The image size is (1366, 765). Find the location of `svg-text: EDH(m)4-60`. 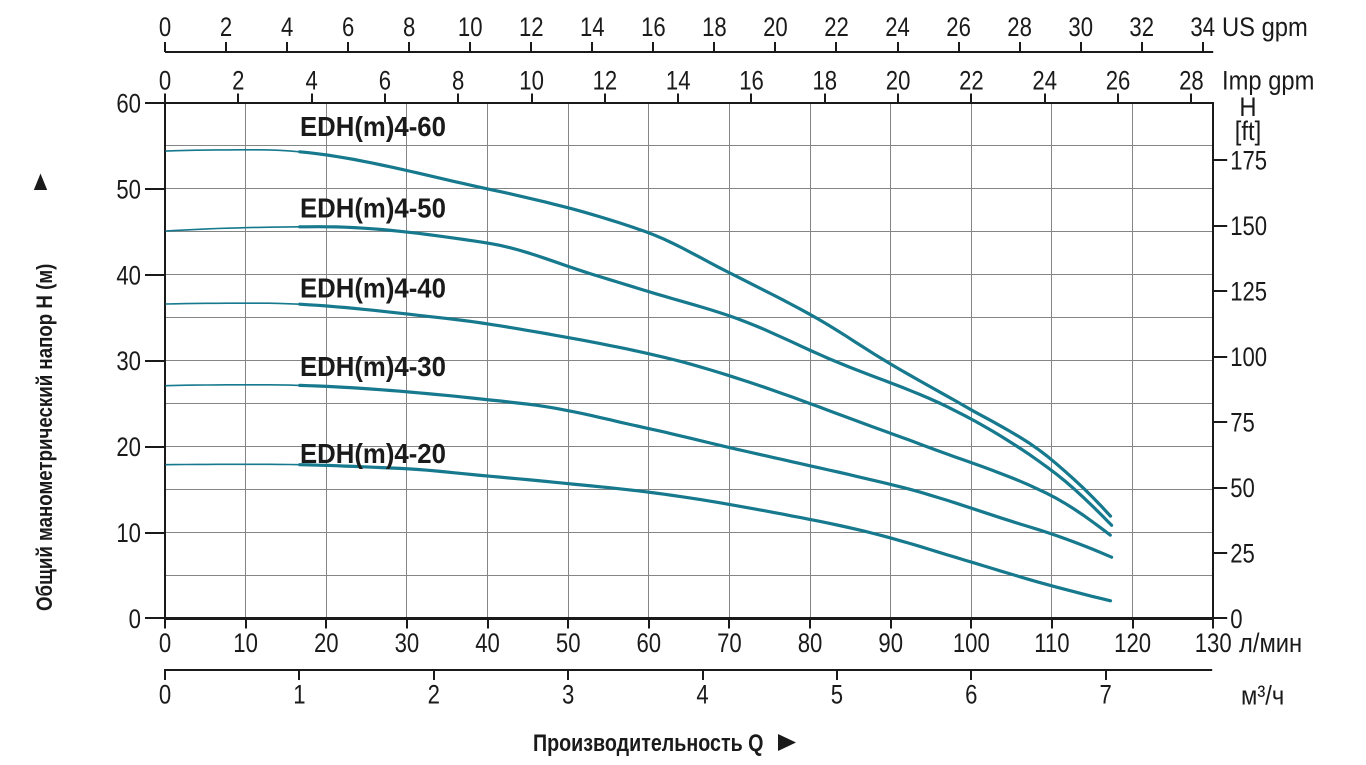

svg-text: EDH(m)4-60 is located at coordinates (373, 126).